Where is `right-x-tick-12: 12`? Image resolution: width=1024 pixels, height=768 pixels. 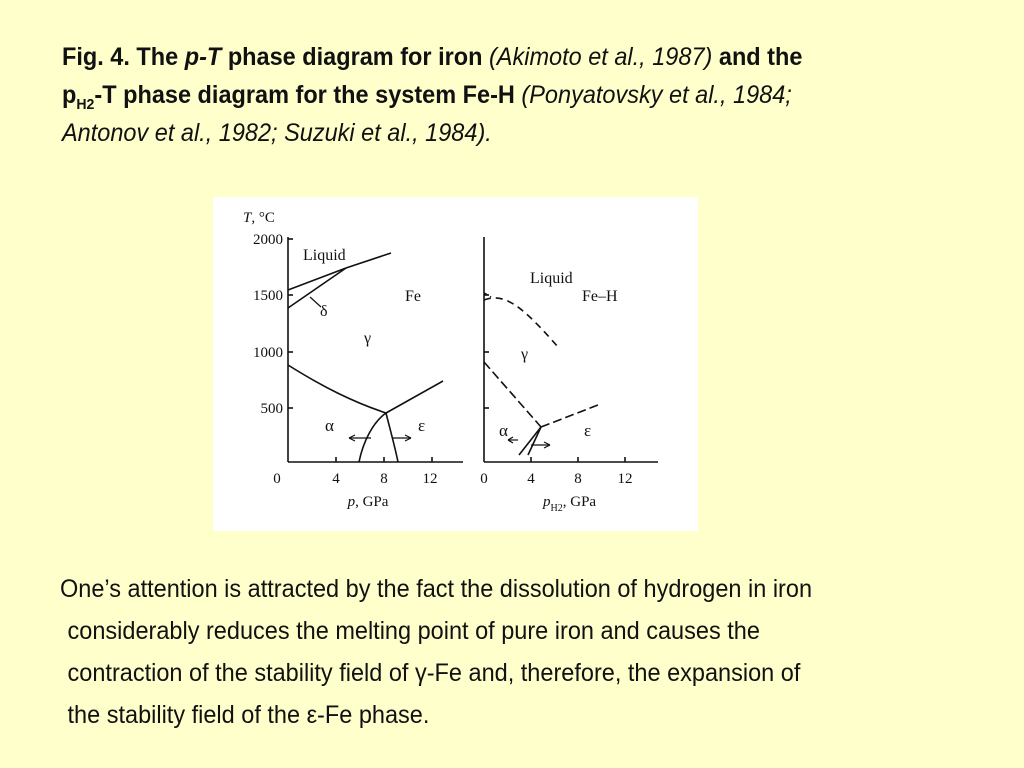 right-x-tick-12: 12 is located at coordinates (625, 479).